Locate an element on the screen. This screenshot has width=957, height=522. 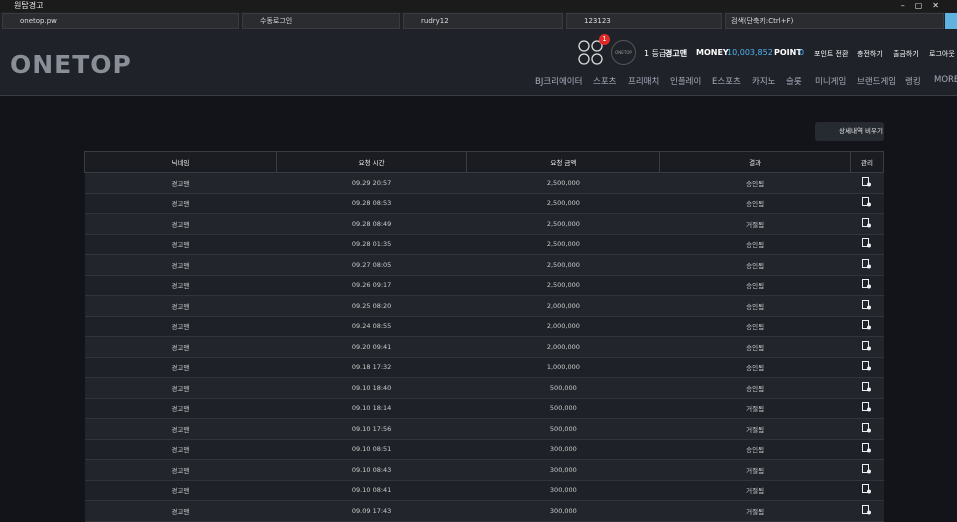
money-label: MONEY is located at coordinates (712, 52).